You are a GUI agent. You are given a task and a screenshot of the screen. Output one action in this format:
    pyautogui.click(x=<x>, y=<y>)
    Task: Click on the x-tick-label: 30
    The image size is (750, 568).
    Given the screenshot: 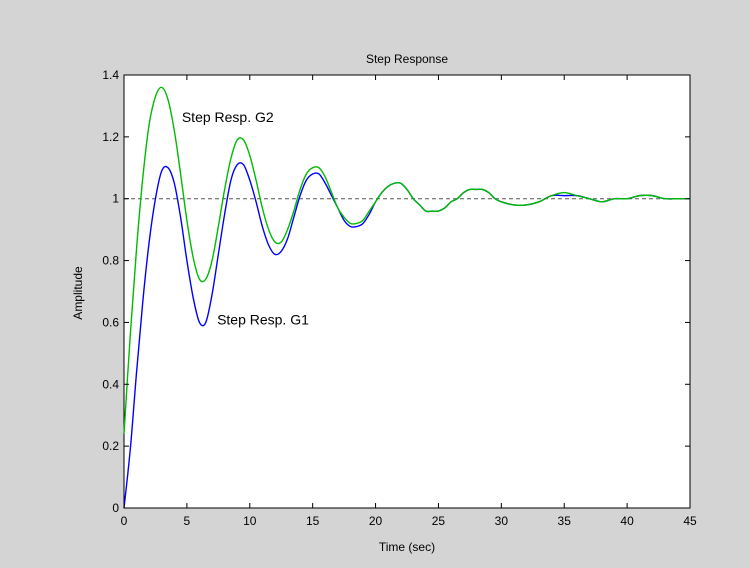 What is the action you would take?
    pyautogui.click(x=502, y=521)
    